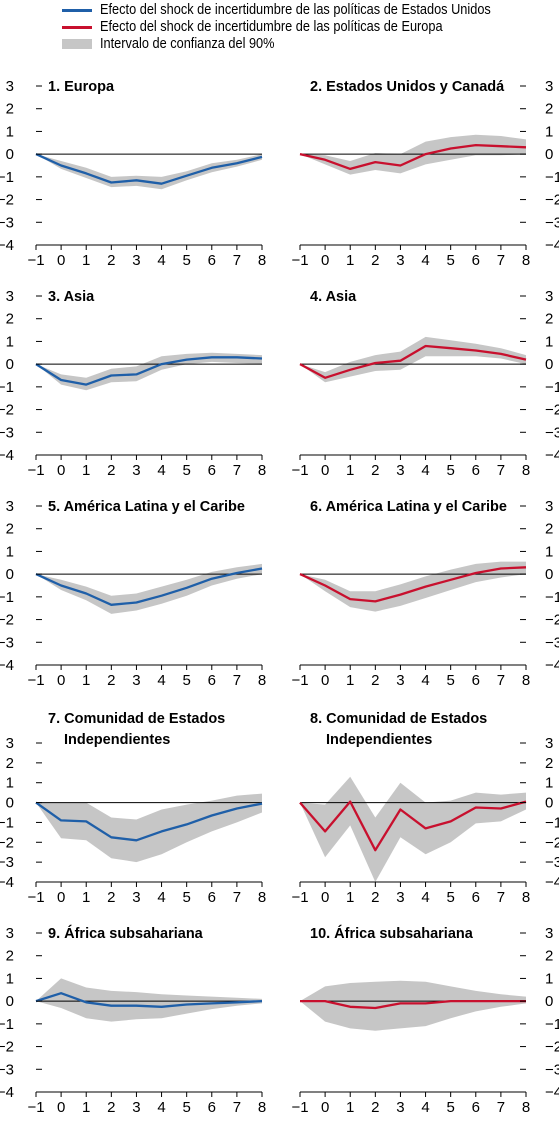 The height and width of the screenshot is (1123, 559). Describe the element at coordinates (407, 87) in the screenshot. I see `chart-title: 2. Estados Unidos y Canadá` at that location.